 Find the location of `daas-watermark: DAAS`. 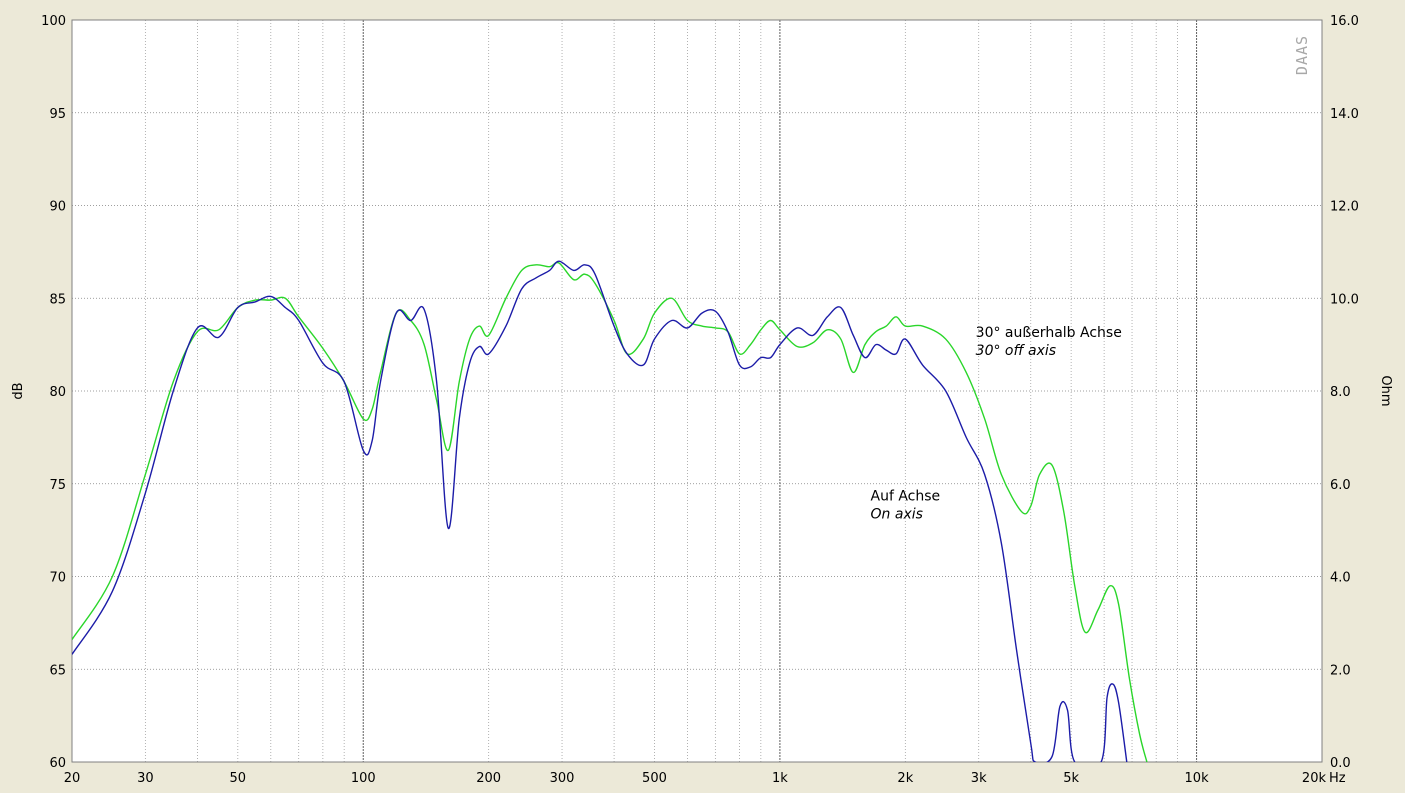

daas-watermark: DAAS is located at coordinates (1302, 55).